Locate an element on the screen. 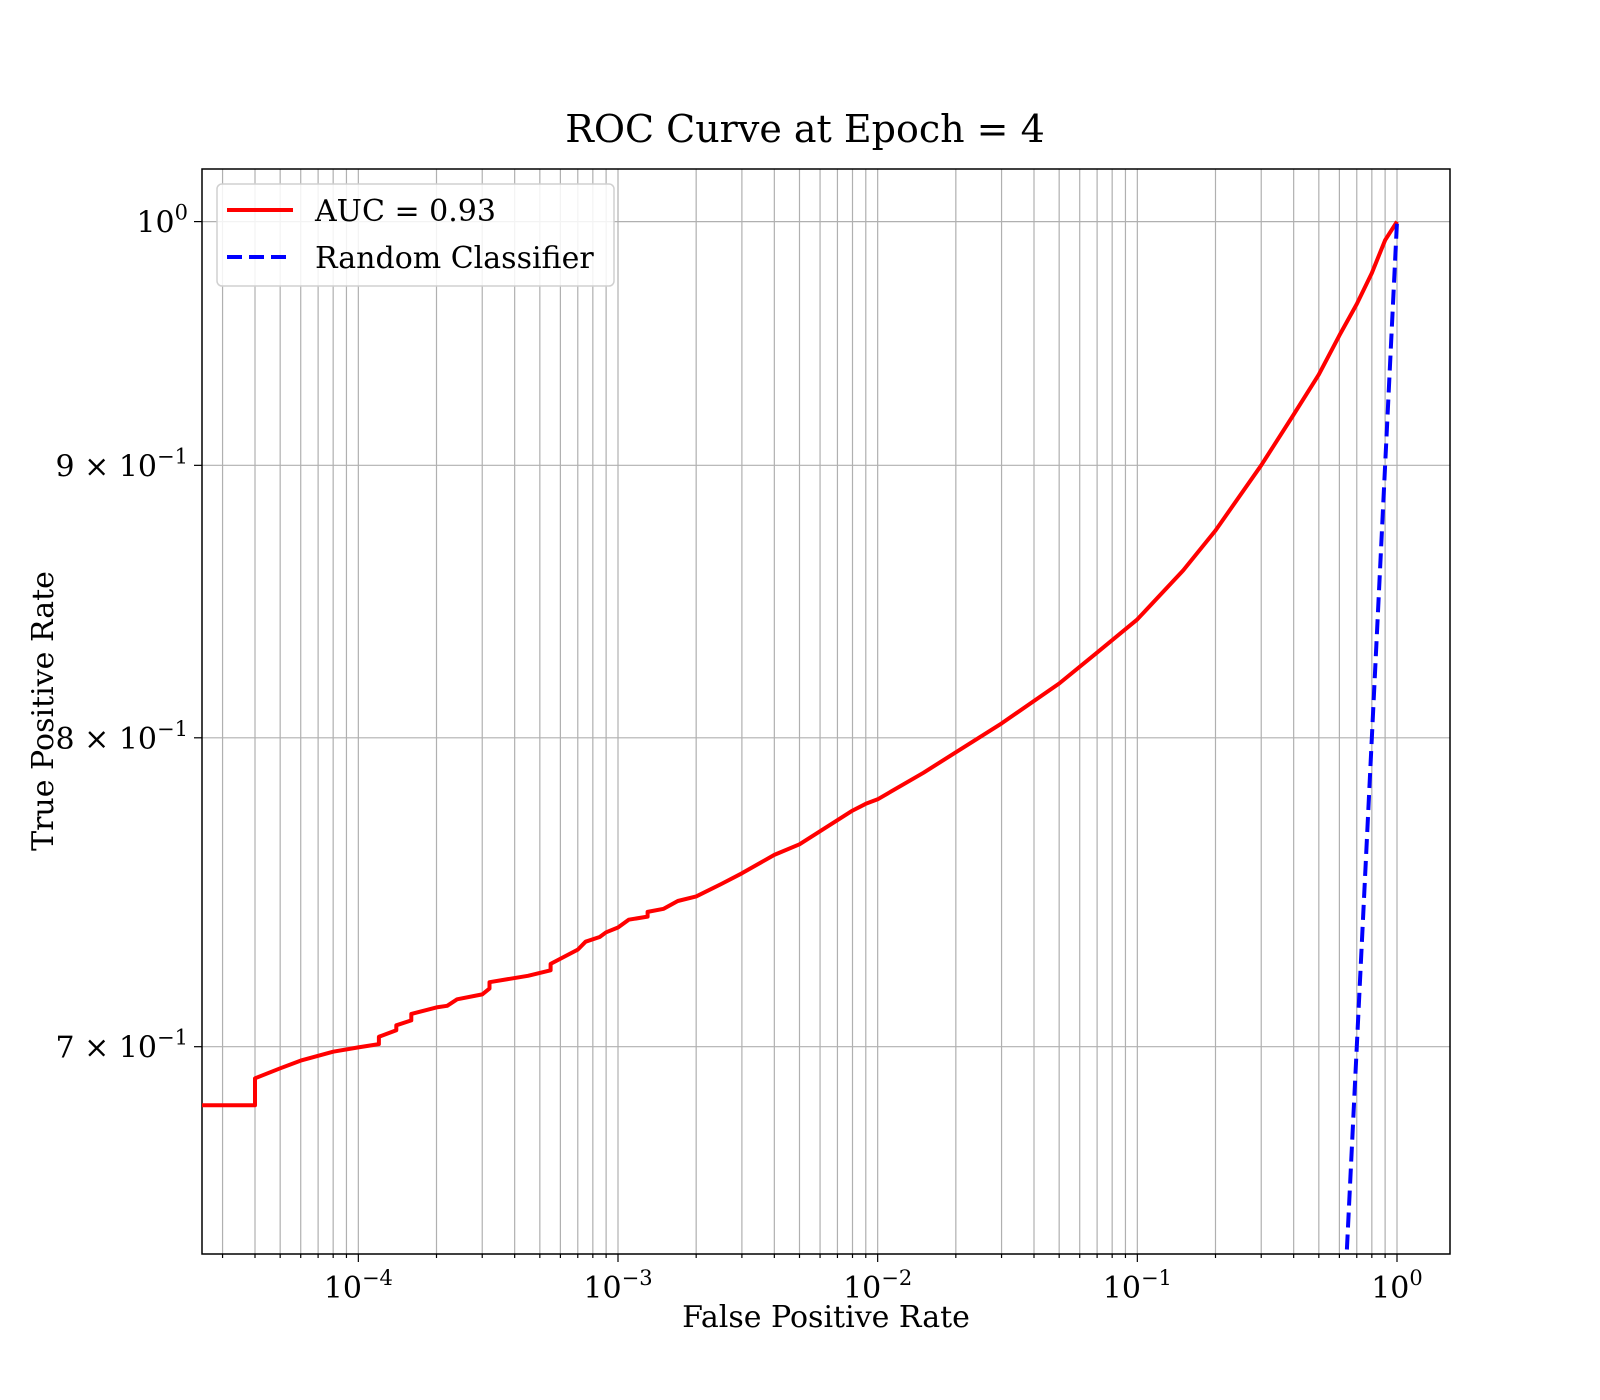 The width and height of the screenshot is (1600, 1400). legend: AUC = 0.93 Random Classifier is located at coordinates (415, 235).